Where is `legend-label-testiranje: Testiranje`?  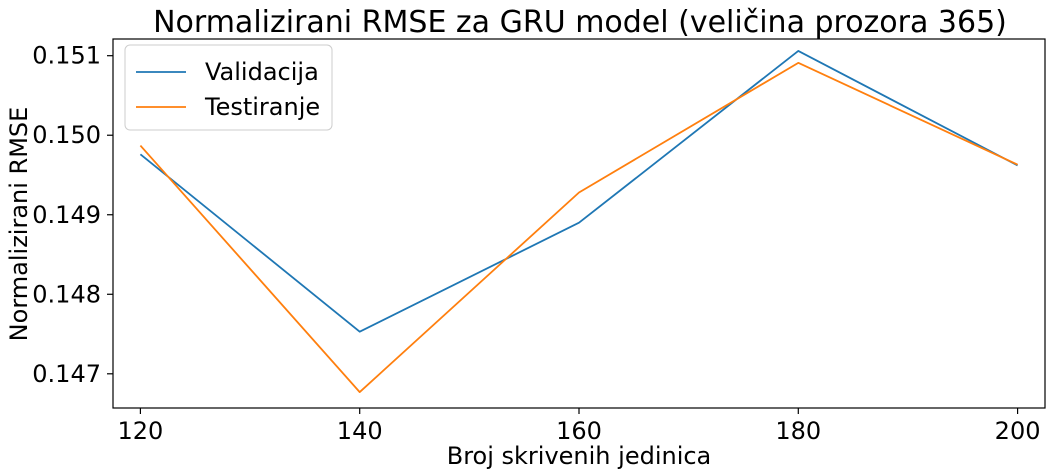 legend-label-testiranje: Testiranje is located at coordinates (262, 107).